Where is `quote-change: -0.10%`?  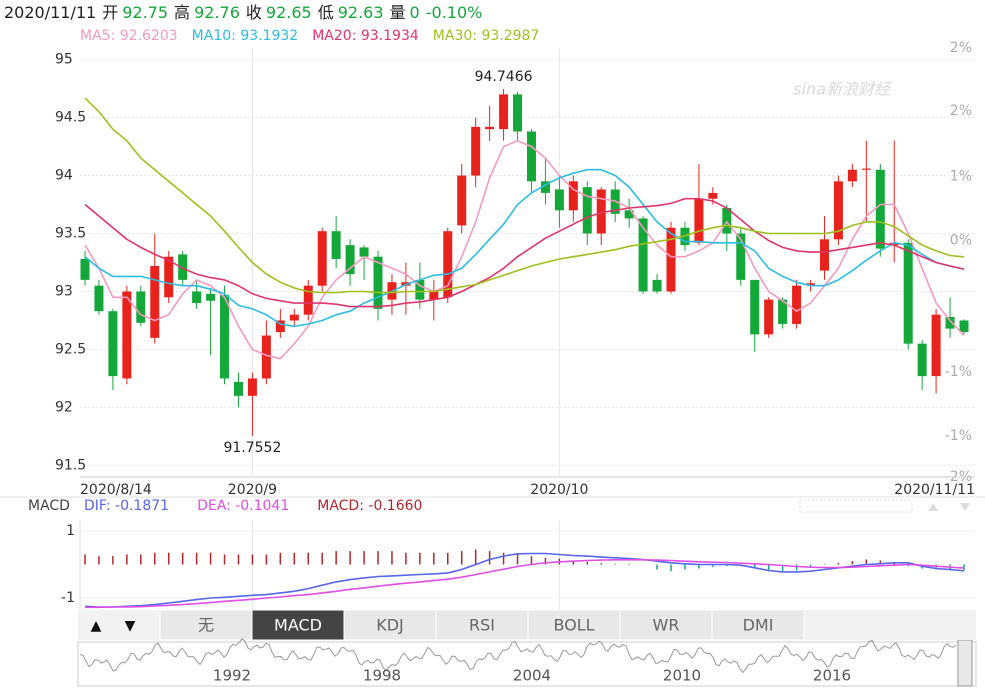 quote-change: -0.10% is located at coordinates (454, 12).